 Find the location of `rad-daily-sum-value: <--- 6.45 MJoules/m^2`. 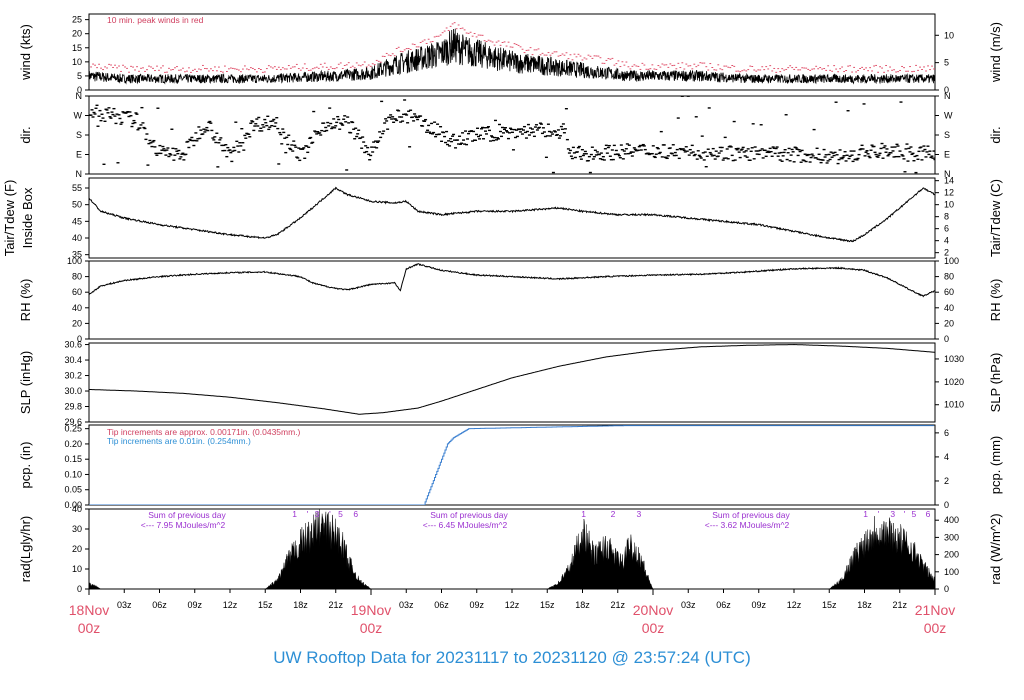

rad-daily-sum-value: <--- 6.45 MJoules/m^2 is located at coordinates (465, 525).